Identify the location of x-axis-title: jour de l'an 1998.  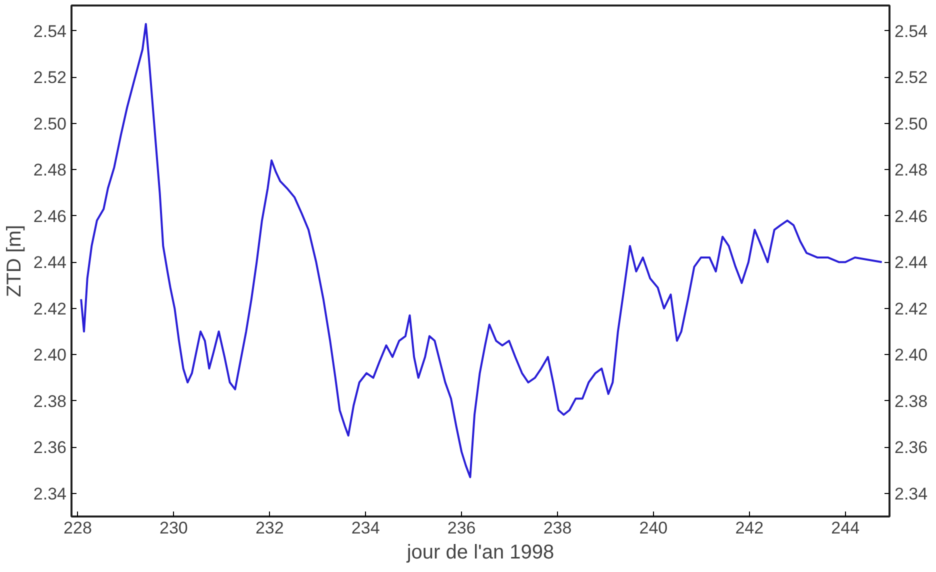
(480, 553).